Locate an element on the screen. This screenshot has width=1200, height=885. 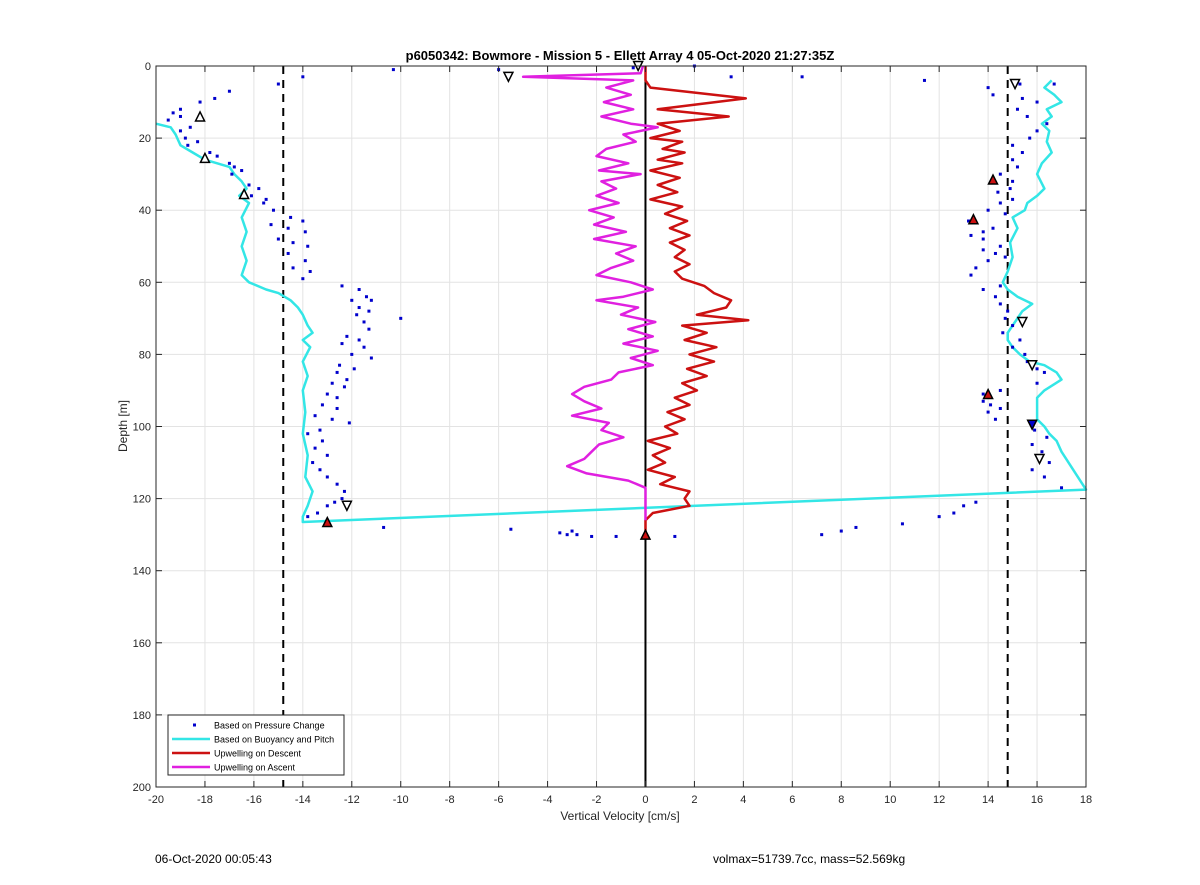
x-tick-label: -8 is located at coordinates (450, 800).